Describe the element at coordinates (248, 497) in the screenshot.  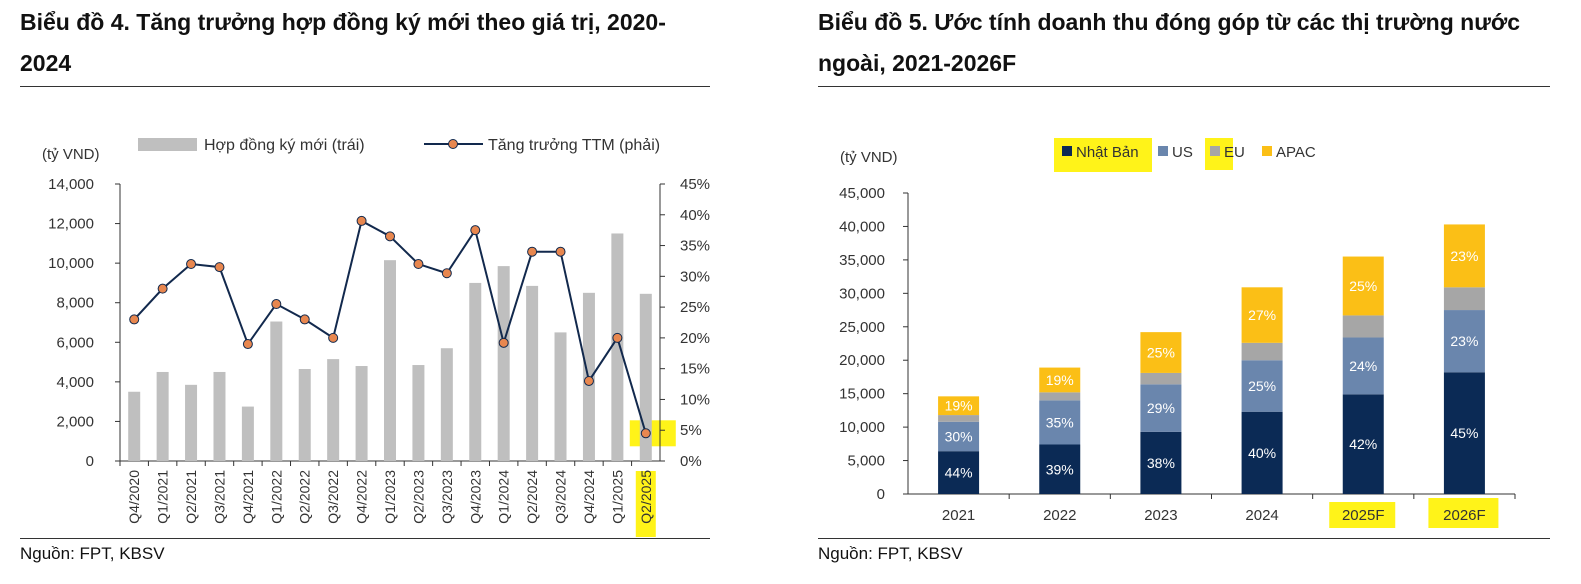
I see `x-tick-label: Q4/2021` at that location.